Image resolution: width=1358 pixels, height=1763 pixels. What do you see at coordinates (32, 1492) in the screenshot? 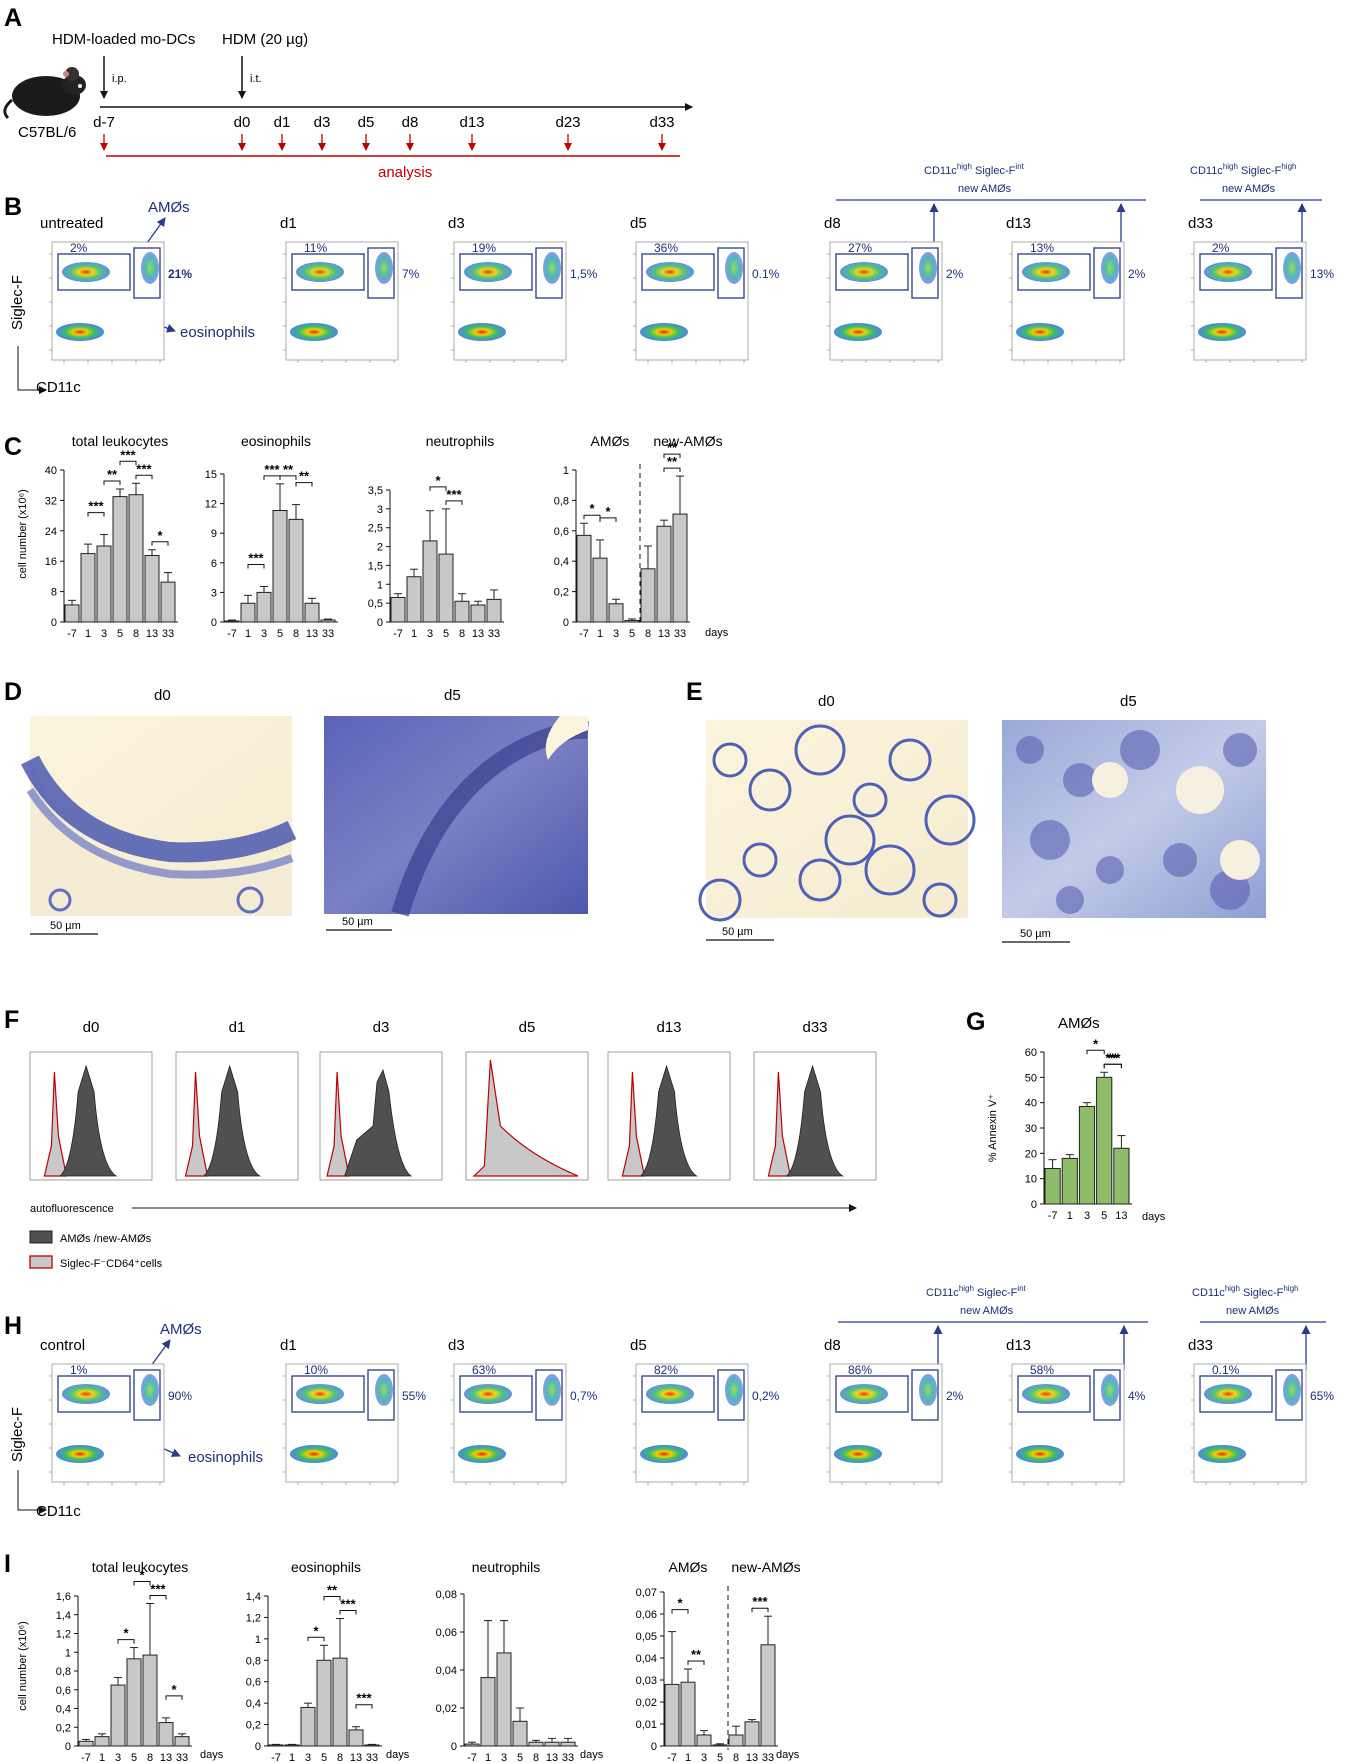
I see `h-axis-corner` at bounding box center [32, 1492].